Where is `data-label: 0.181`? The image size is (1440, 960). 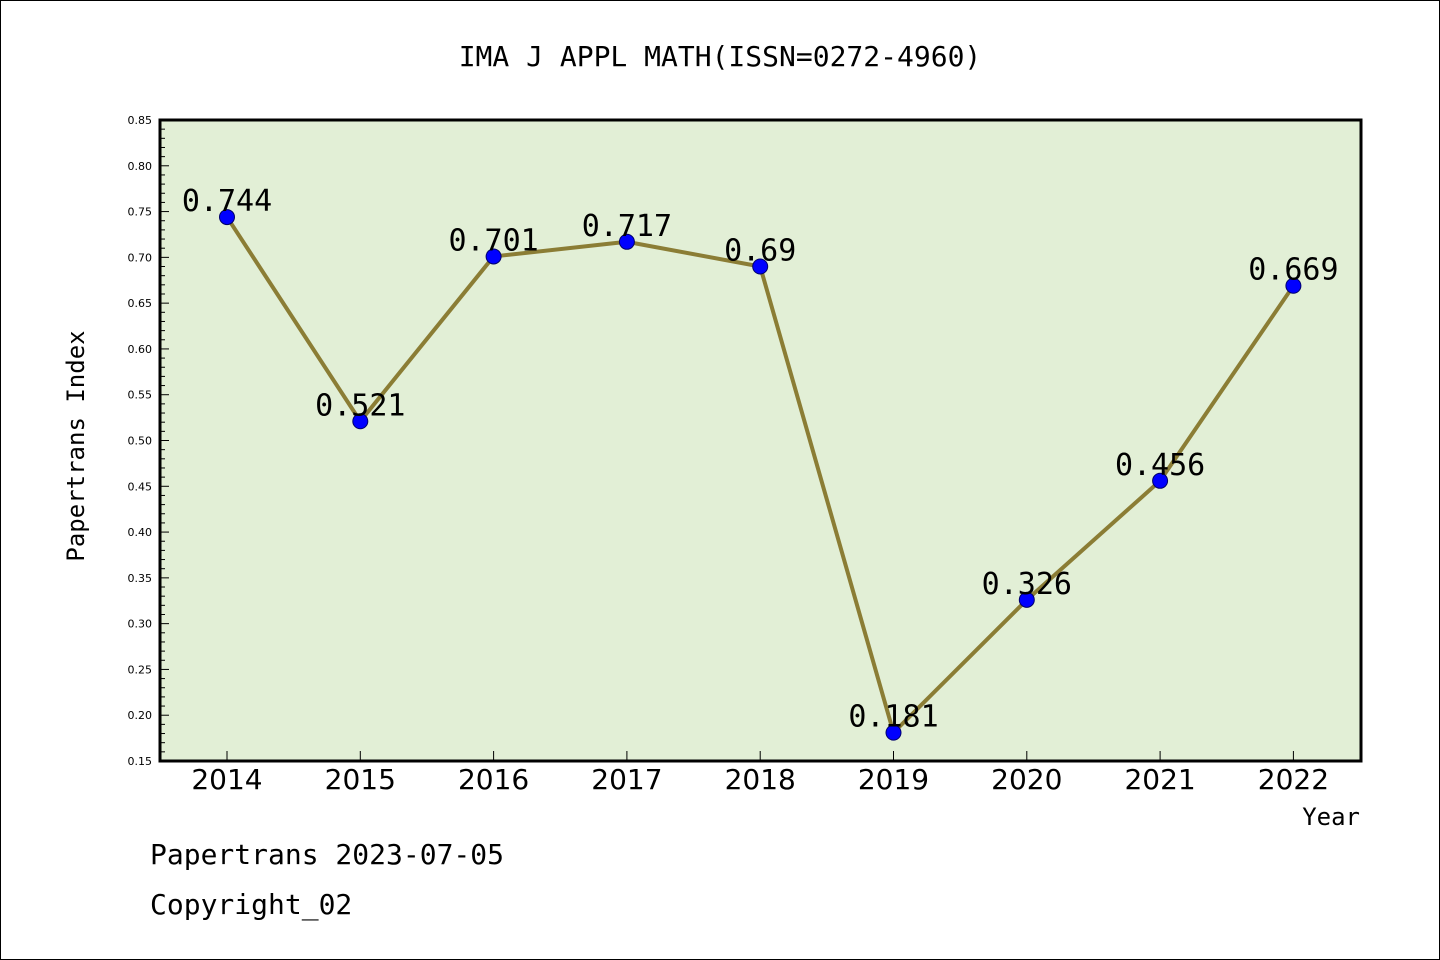 data-label: 0.181 is located at coordinates (893, 717).